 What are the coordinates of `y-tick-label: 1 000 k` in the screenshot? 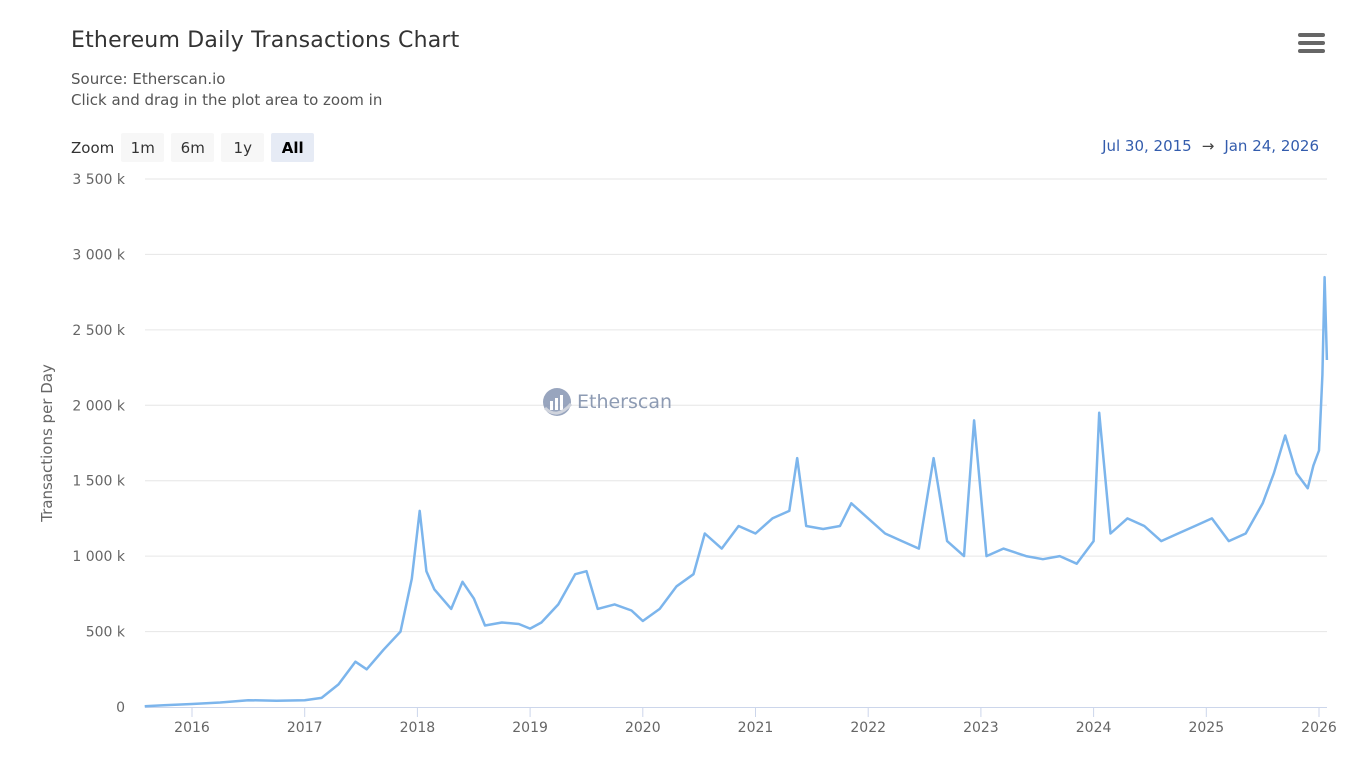 It's located at (99, 557).